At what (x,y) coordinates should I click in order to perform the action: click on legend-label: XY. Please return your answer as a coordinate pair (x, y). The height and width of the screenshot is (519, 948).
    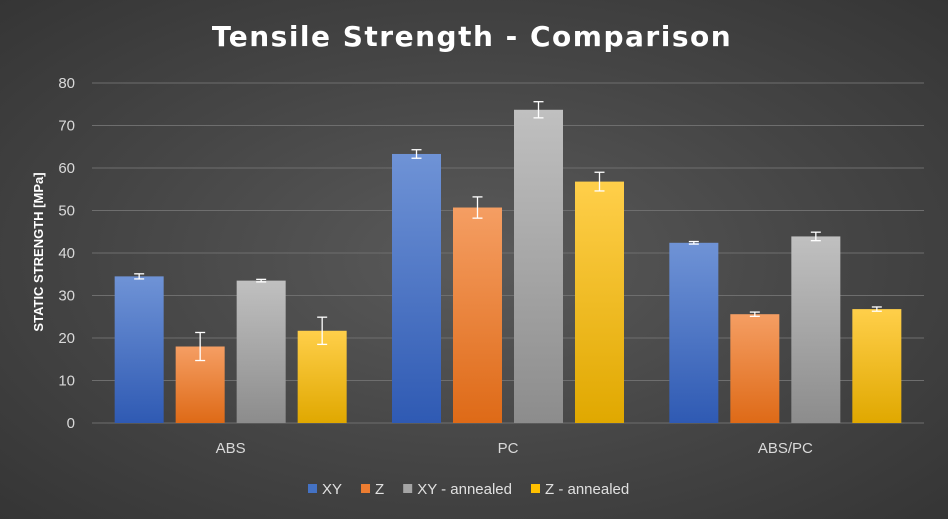
    Looking at the image, I should click on (332, 489).